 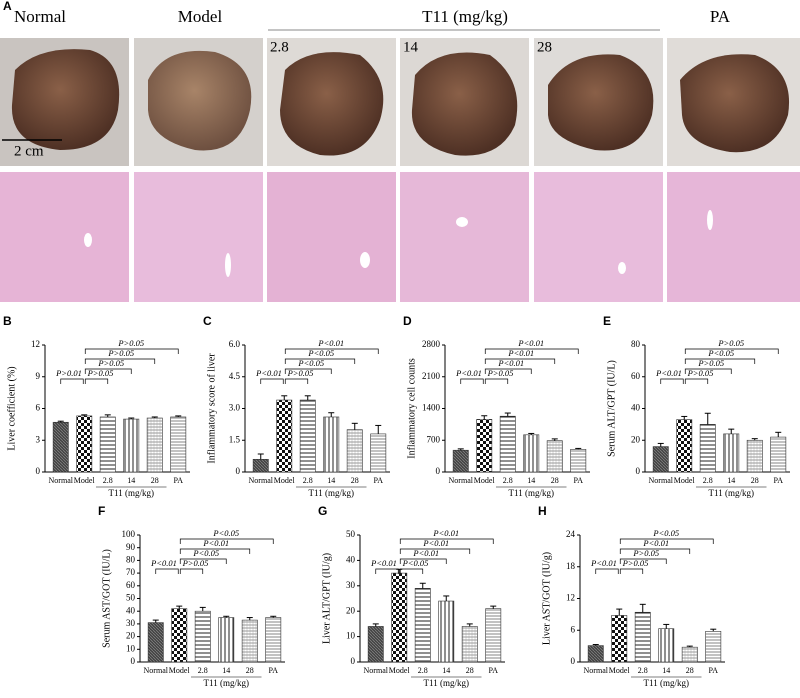 What do you see at coordinates (431, 408) in the screenshot?
I see `y-tick-label: 1400` at bounding box center [431, 408].